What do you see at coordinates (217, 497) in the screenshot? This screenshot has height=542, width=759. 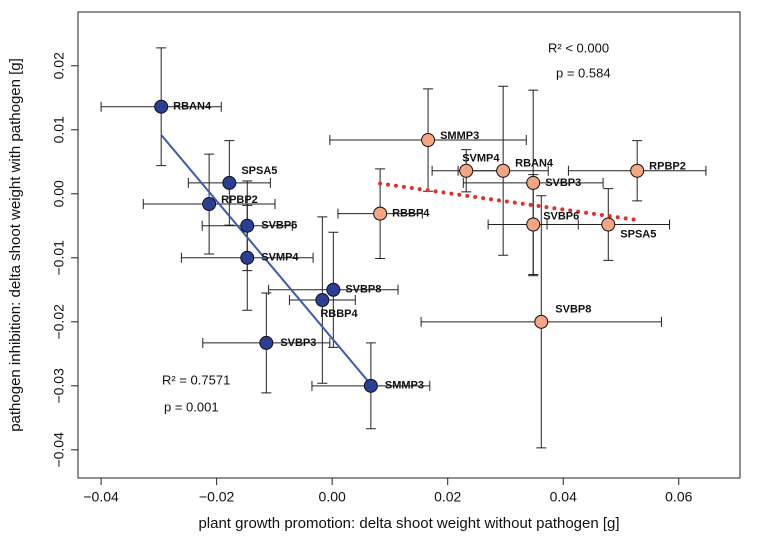 I see `x-tick-label: −0.02` at bounding box center [217, 497].